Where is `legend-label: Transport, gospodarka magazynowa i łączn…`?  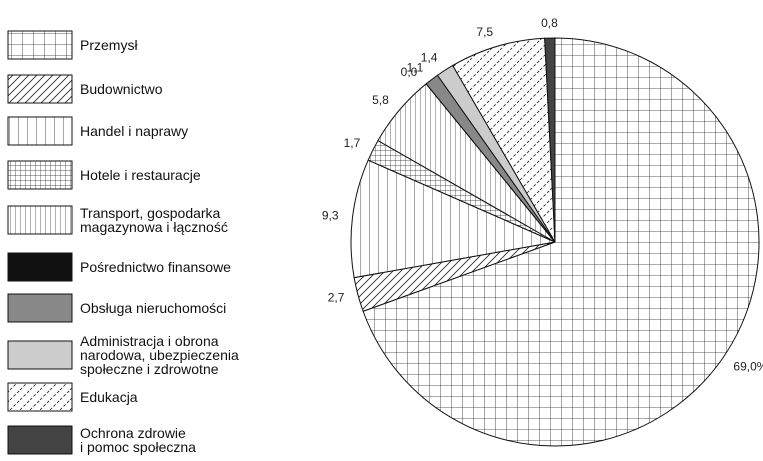 legend-label: Transport, gospodarka magazynowa i łączn… is located at coordinates (154, 220).